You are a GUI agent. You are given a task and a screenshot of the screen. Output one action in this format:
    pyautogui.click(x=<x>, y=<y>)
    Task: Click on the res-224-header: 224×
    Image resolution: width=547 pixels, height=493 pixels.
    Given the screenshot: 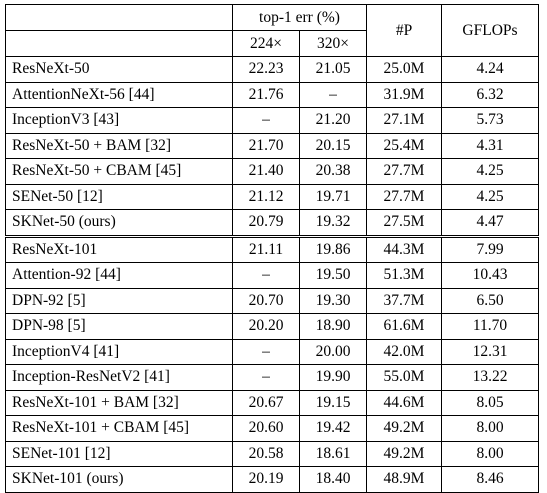 What is the action you would take?
    pyautogui.click(x=266, y=43)
    